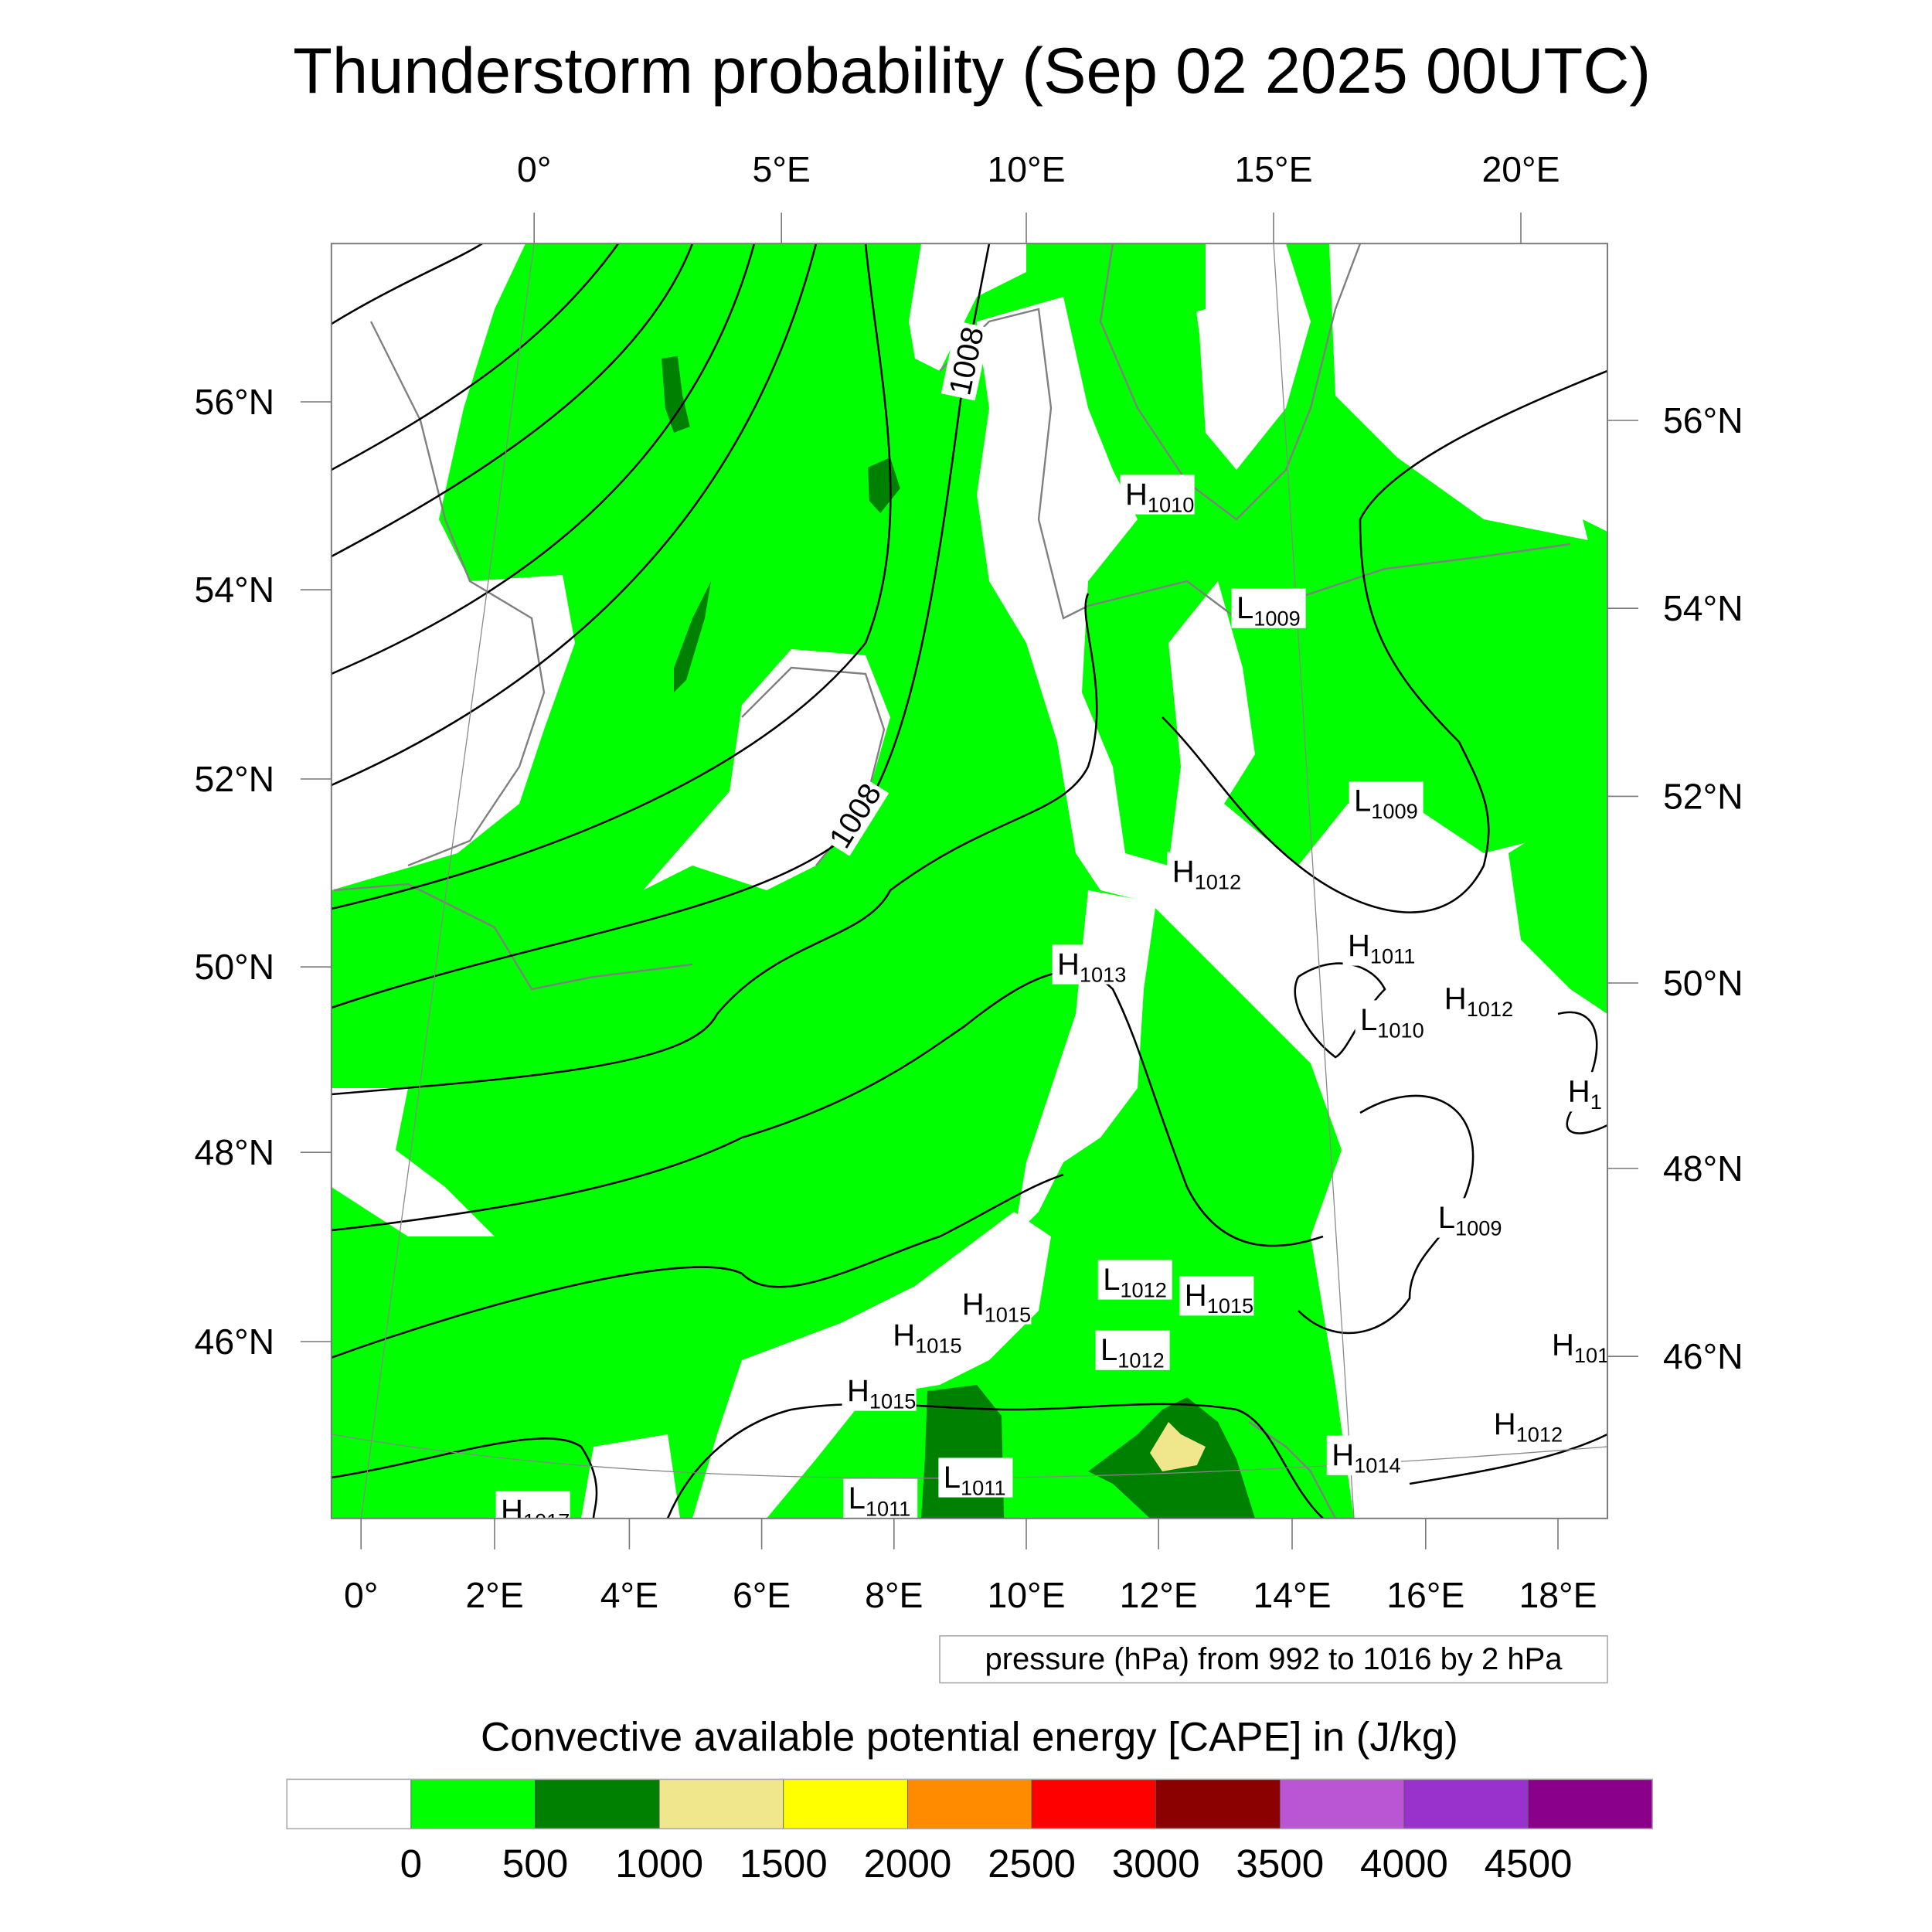 Image resolution: width=1932 pixels, height=1932 pixels. What do you see at coordinates (1520, 169) in the screenshot?
I see `top-axis-label: 20°E` at bounding box center [1520, 169].